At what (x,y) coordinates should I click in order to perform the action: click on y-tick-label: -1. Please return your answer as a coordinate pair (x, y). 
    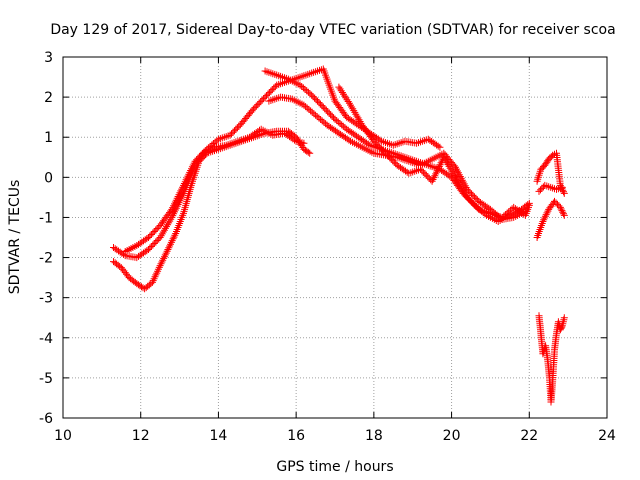
    Looking at the image, I should click on (46, 218).